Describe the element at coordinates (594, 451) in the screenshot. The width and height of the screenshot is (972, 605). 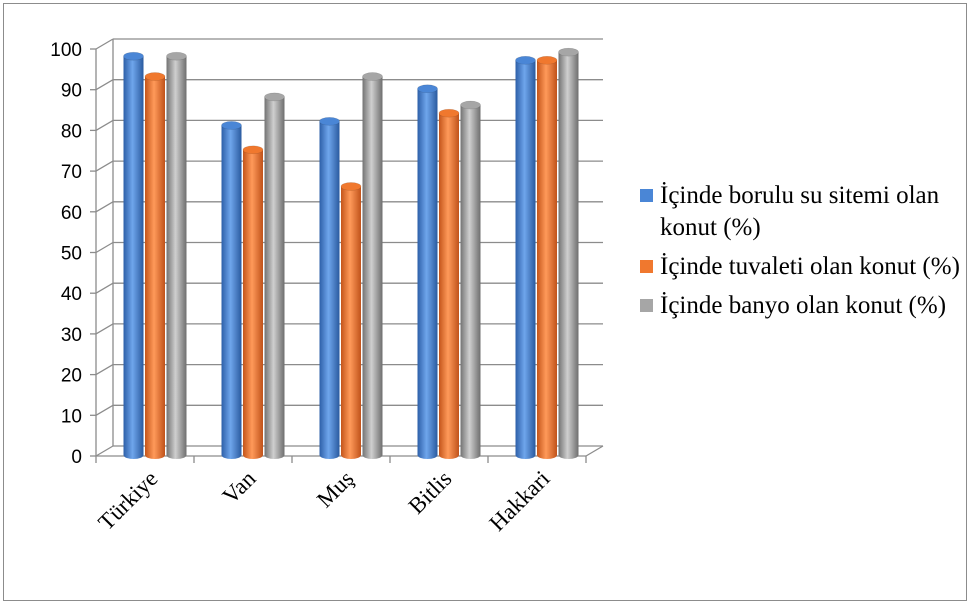
I see `floor-edge` at that location.